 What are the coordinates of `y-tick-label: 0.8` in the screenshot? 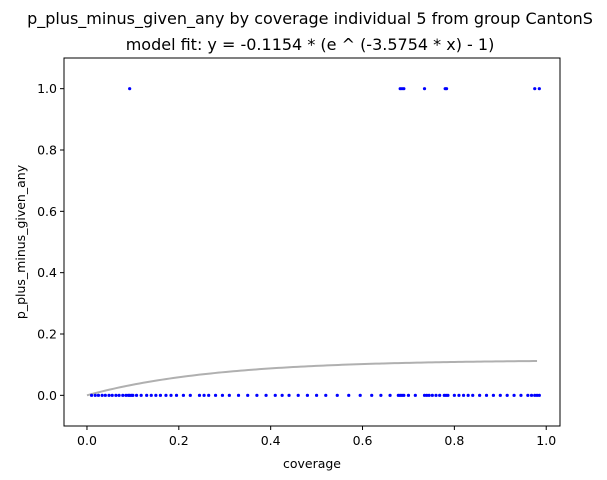 It's located at (47, 150).